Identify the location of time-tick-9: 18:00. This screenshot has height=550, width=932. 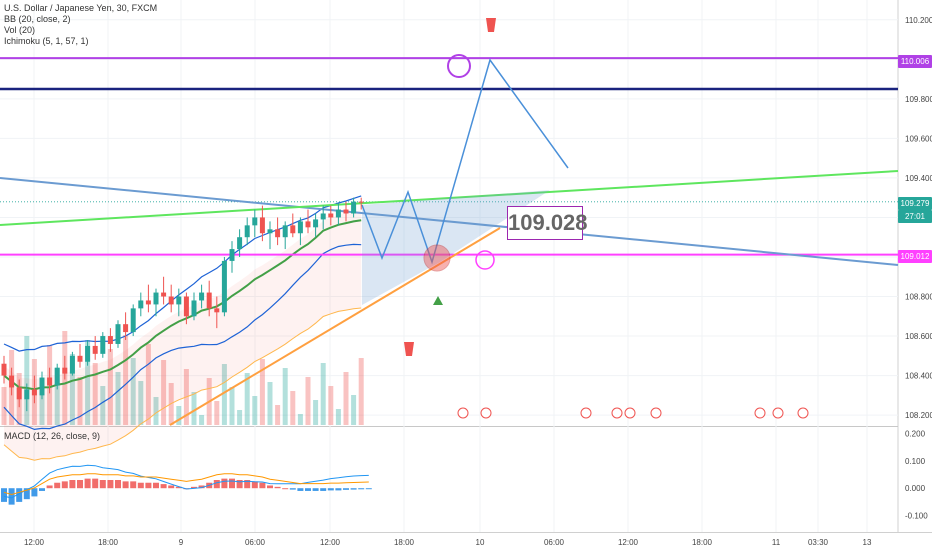
(702, 542).